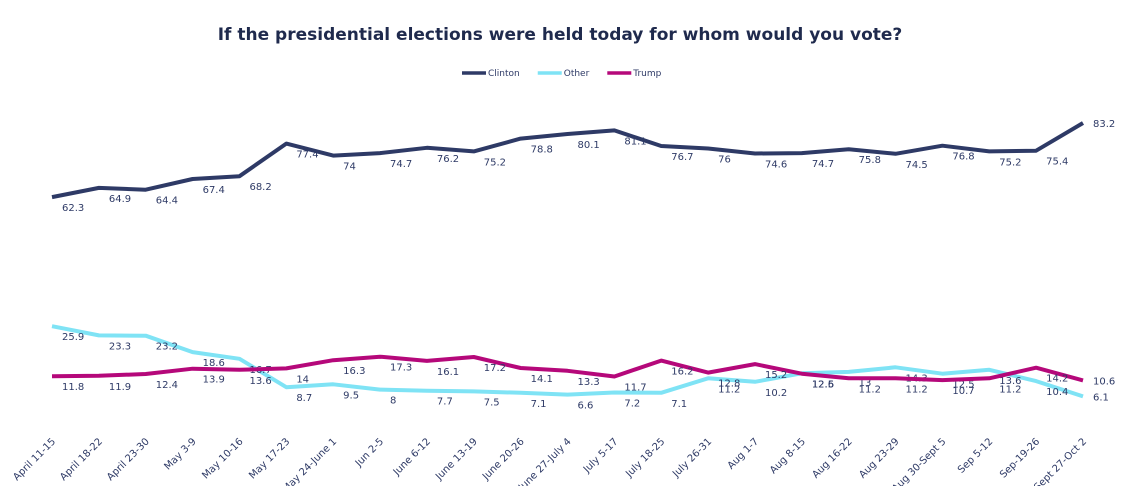  Describe the element at coordinates (632, 403) in the screenshot. I see `data-label: 7.2` at that location.